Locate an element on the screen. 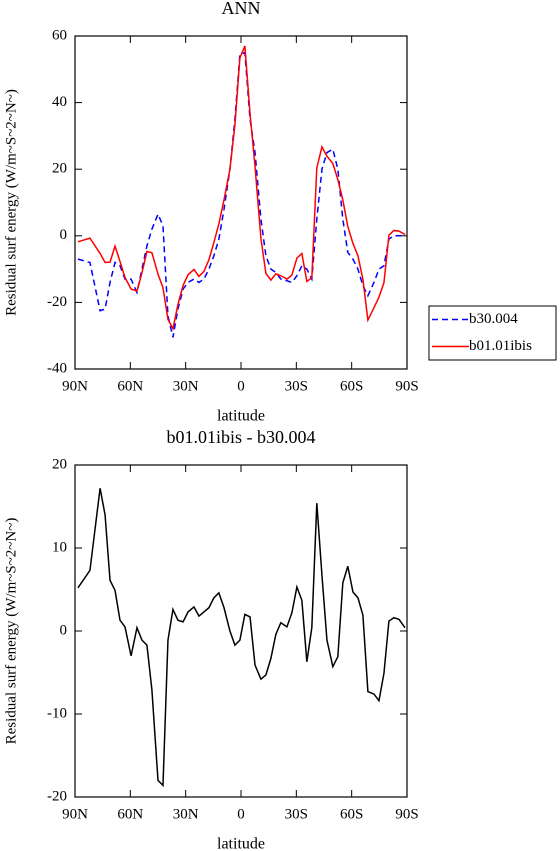 This screenshot has height=851, width=560. chart-title: ANN is located at coordinates (241, 9).